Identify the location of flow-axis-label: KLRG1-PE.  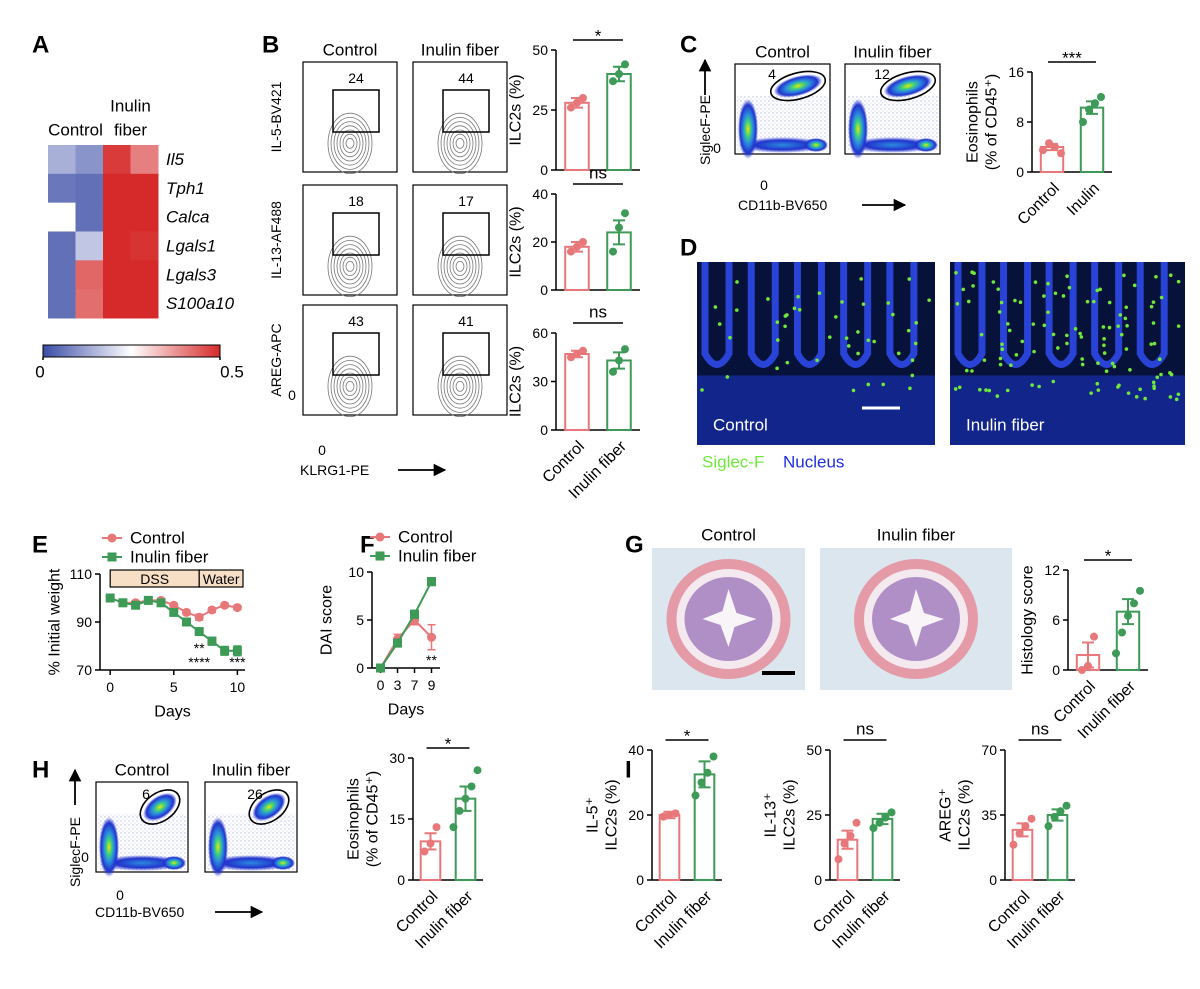
(334, 470).